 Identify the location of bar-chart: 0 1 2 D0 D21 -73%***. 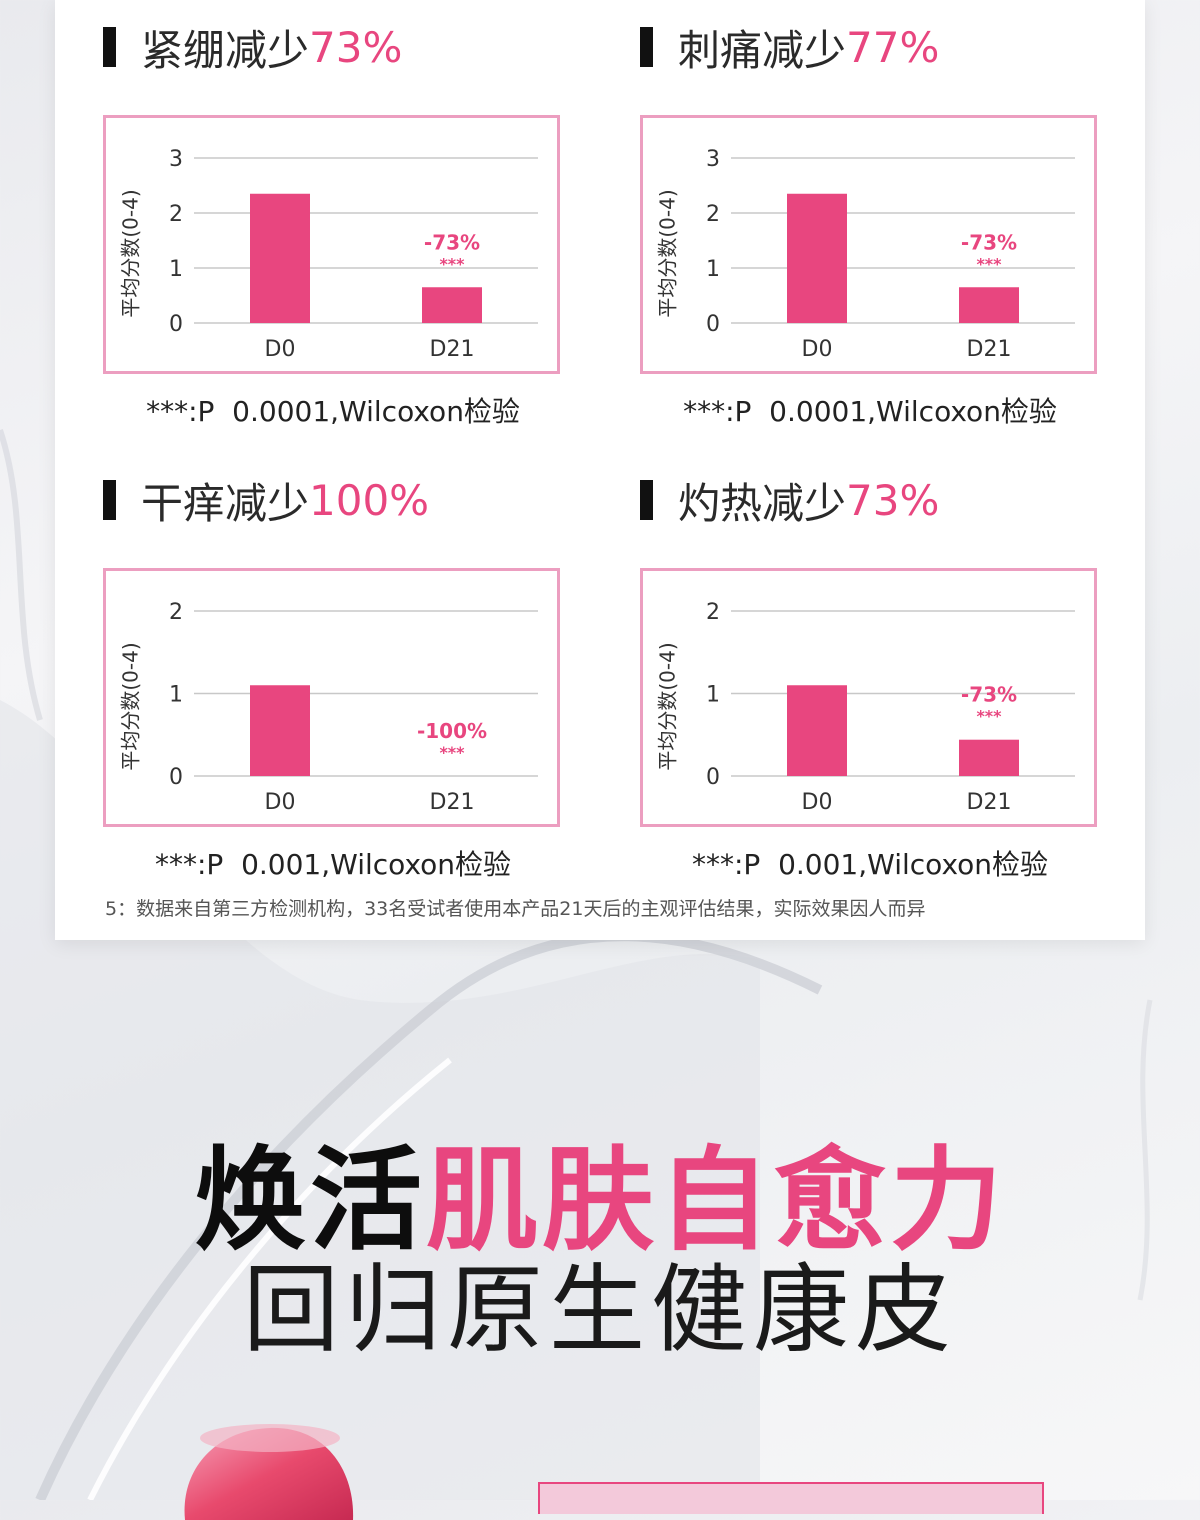
(890, 707).